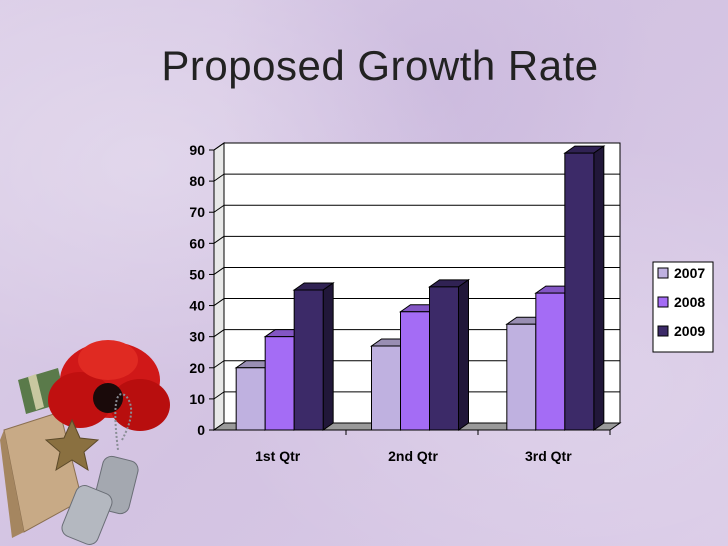 The width and height of the screenshot is (728, 546). Describe the element at coordinates (599, 288) in the screenshot. I see `bar-side-2009-3rd-Qtr` at that location.